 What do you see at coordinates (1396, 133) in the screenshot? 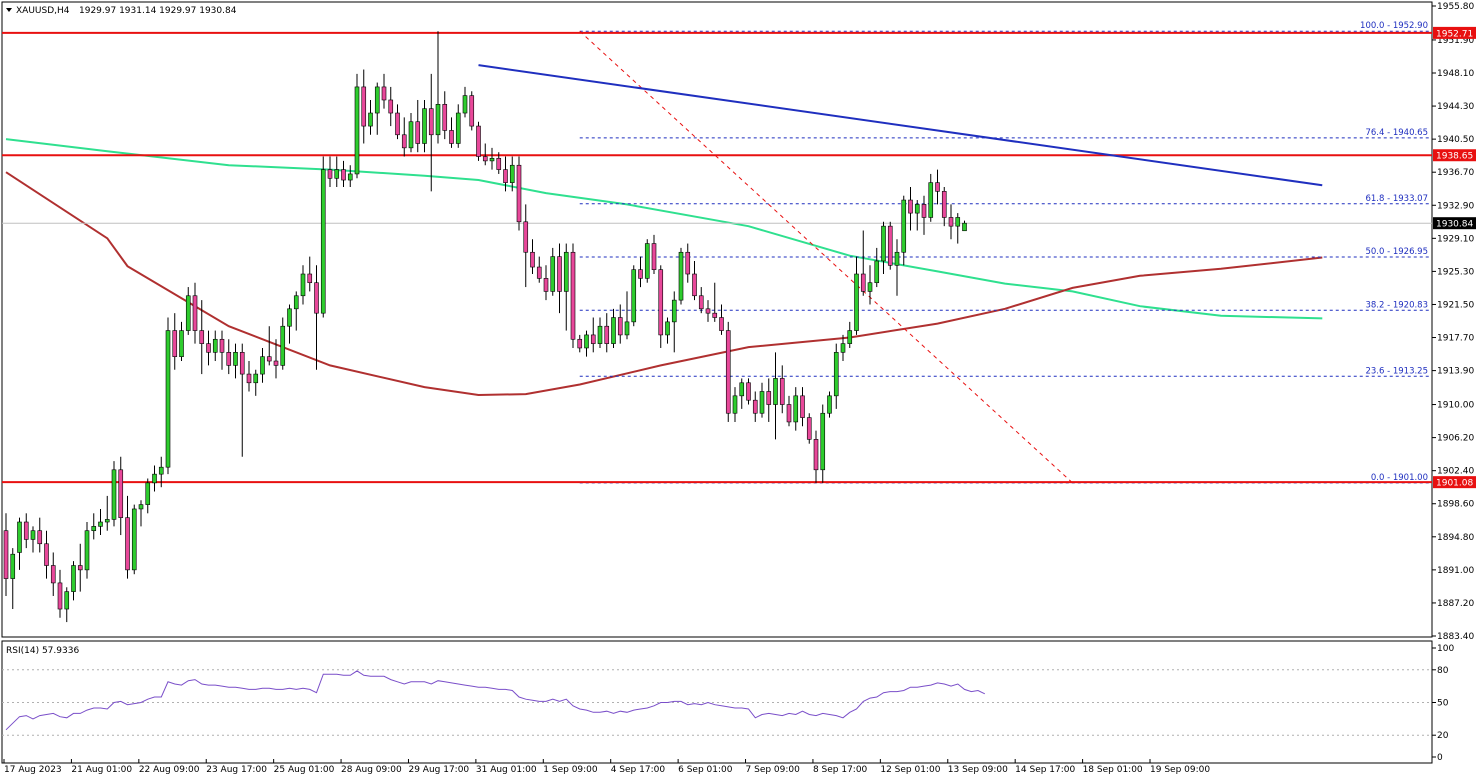
I see `fib-level-label: 76.4 - 1940.65` at bounding box center [1396, 133].